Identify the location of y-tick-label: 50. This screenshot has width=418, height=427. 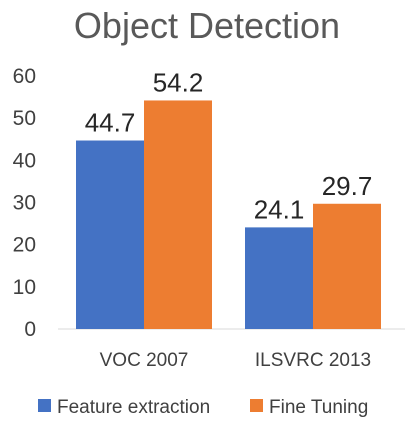
(24, 118).